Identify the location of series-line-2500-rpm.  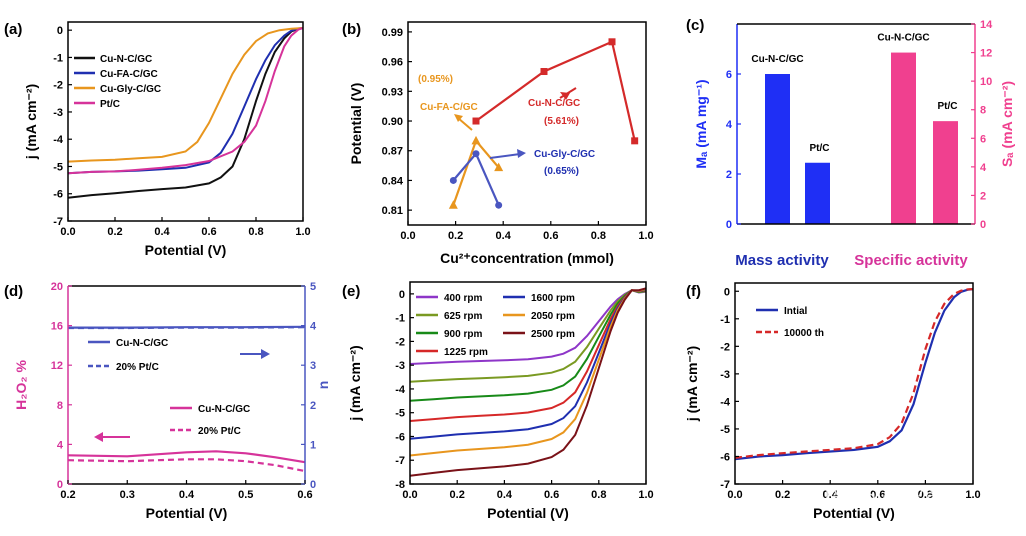
(528, 382).